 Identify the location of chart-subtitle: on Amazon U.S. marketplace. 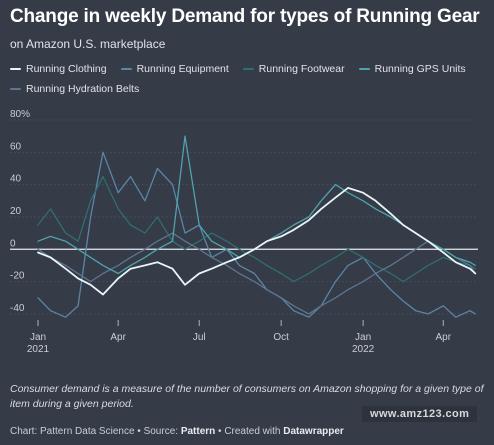
(88, 44).